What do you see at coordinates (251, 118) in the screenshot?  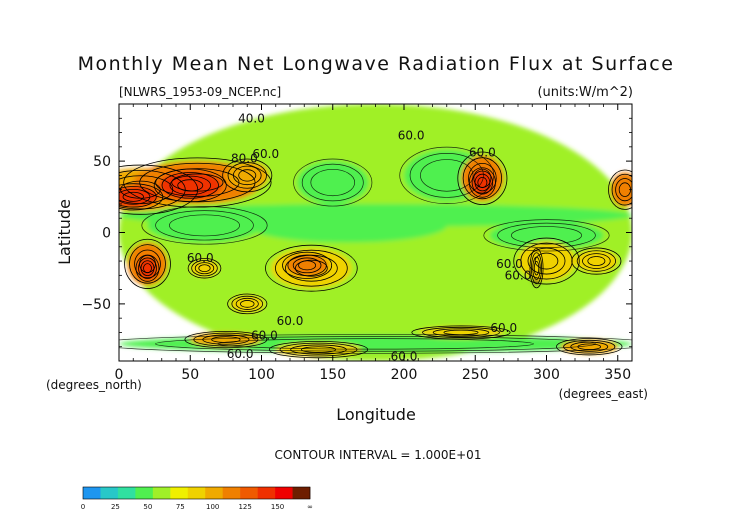 I see `contour-label: 40.0` at bounding box center [251, 118].